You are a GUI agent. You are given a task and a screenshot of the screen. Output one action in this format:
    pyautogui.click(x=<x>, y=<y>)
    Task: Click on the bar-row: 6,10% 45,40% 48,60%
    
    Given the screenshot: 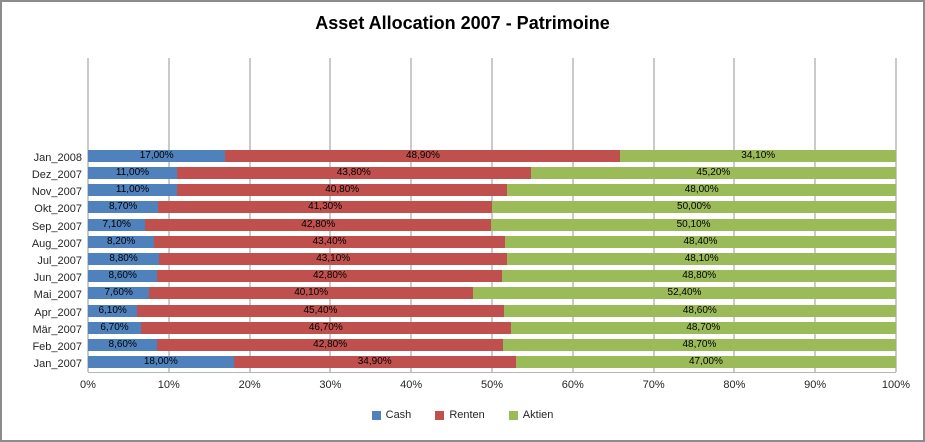 What is the action you would take?
    pyautogui.click(x=492, y=310)
    